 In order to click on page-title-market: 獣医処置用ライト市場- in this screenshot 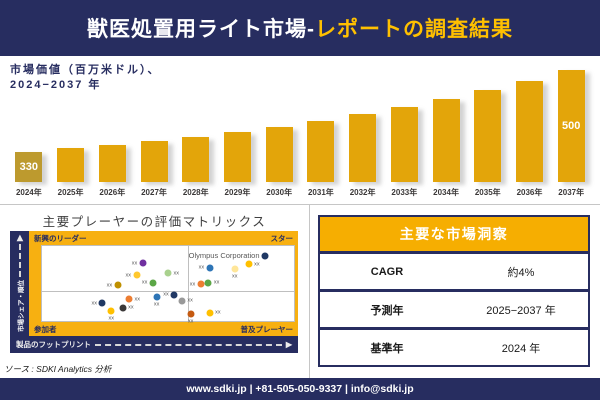, I will do `click(201, 29)`.